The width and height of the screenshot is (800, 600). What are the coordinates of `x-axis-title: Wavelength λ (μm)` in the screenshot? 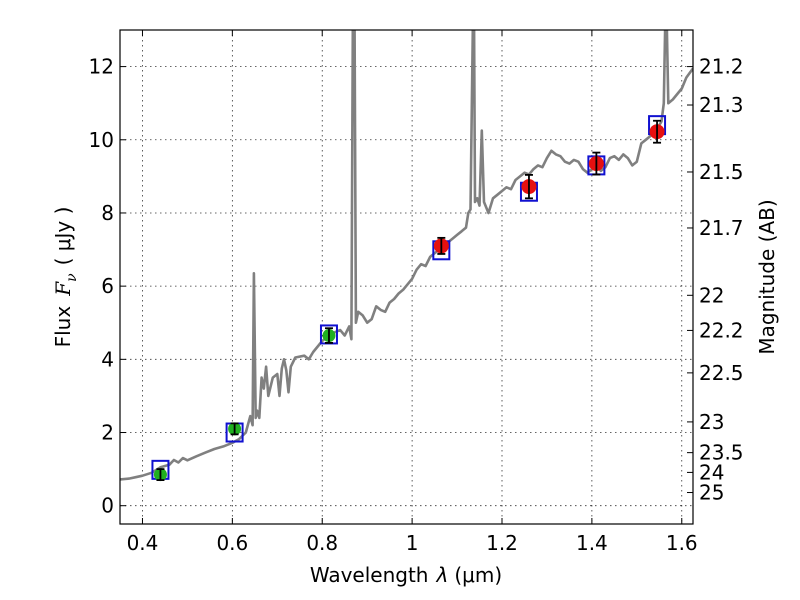 It's located at (406, 575).